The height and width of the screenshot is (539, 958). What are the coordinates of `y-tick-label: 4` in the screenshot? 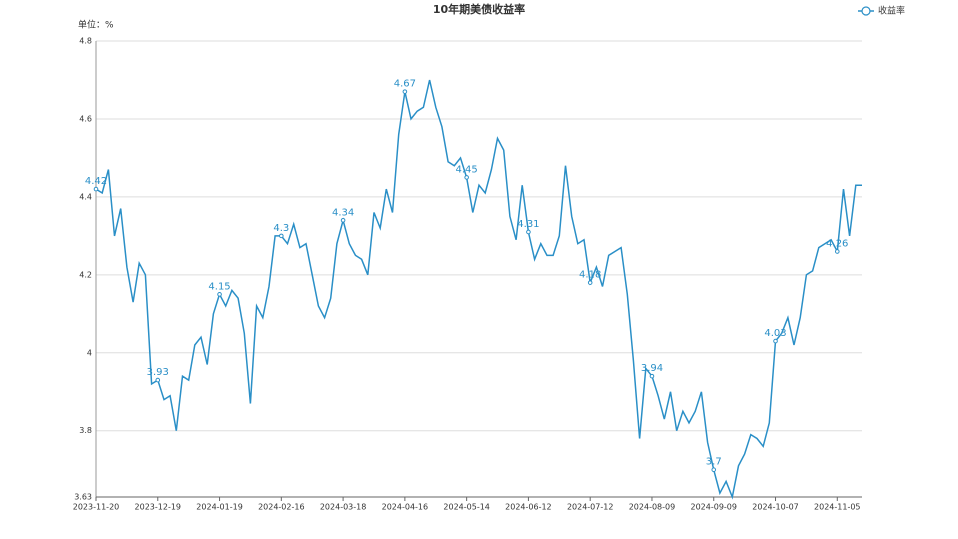 It's located at (89, 352).